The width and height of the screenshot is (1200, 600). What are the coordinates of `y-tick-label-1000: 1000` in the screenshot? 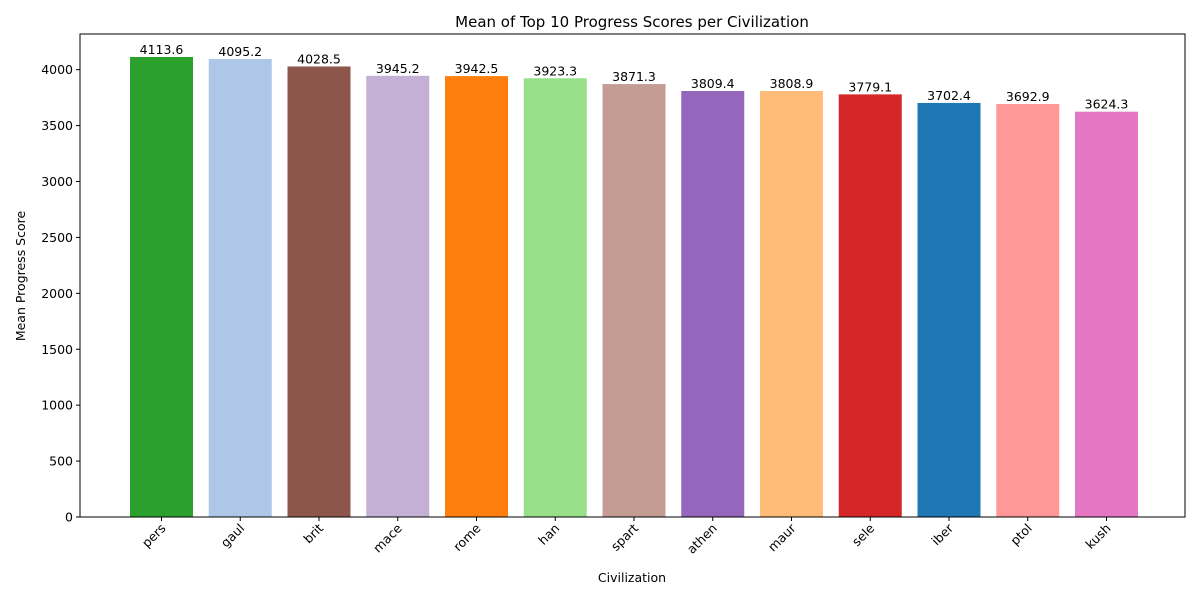 It's located at (57, 405).